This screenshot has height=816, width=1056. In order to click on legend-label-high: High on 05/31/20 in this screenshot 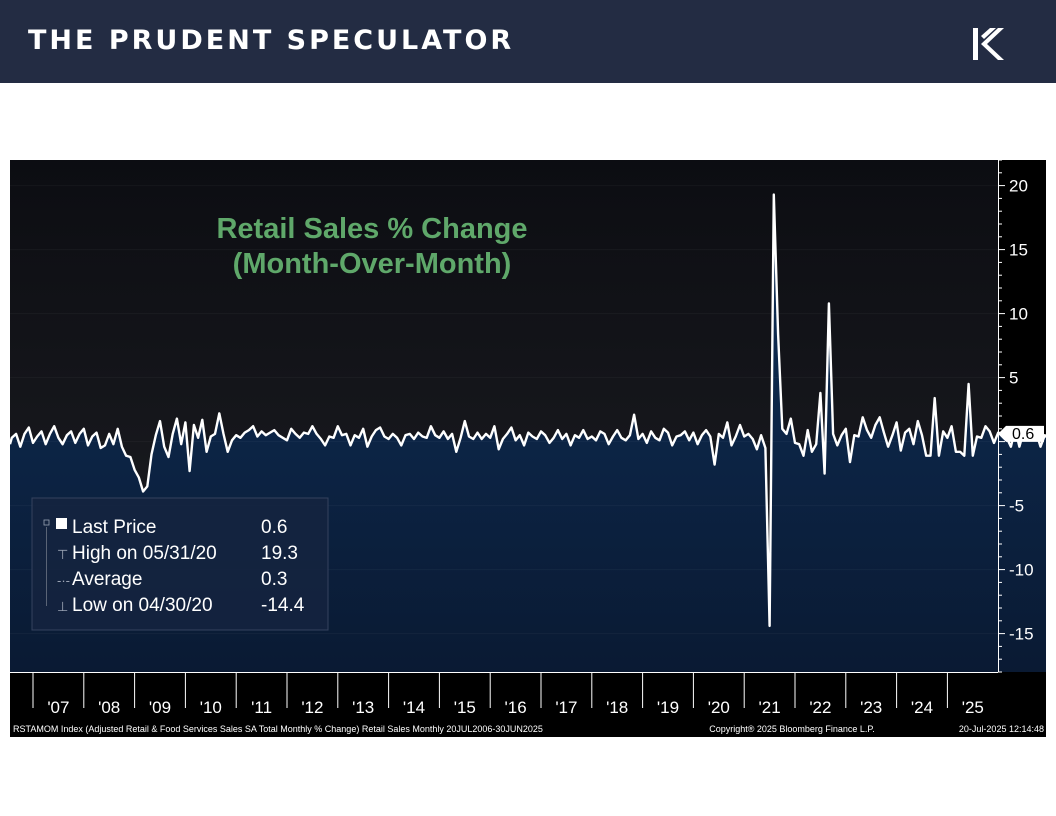, I will do `click(144, 553)`.